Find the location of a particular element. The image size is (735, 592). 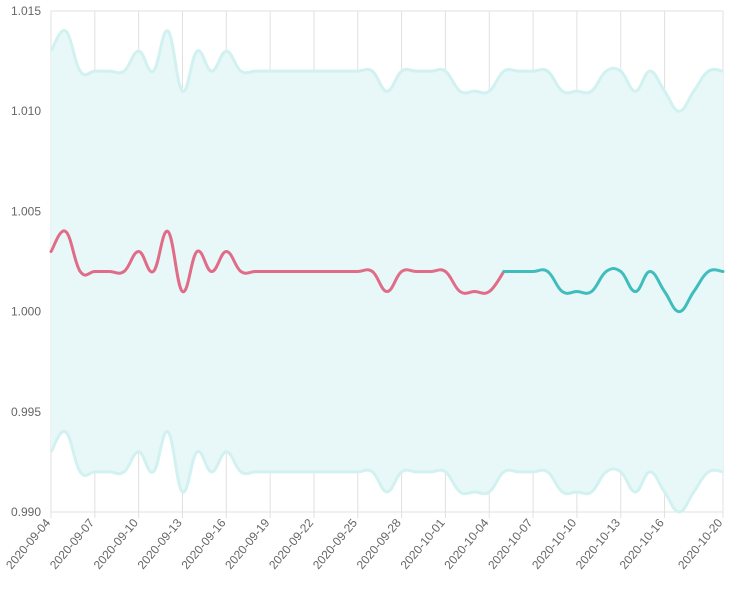

x-tick-label: 2020-09-04 is located at coordinates (28, 544).